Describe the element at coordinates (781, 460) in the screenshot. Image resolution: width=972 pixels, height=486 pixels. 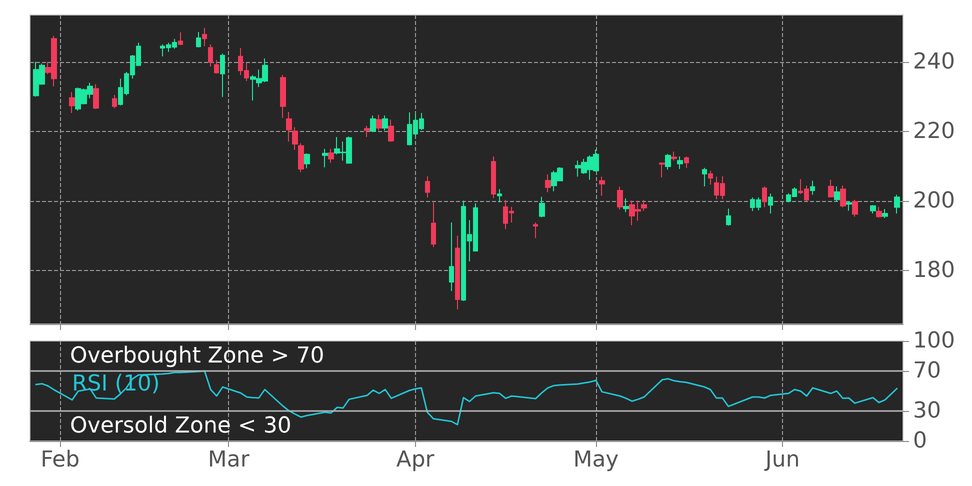
I see `x-tick-label: Jun` at that location.